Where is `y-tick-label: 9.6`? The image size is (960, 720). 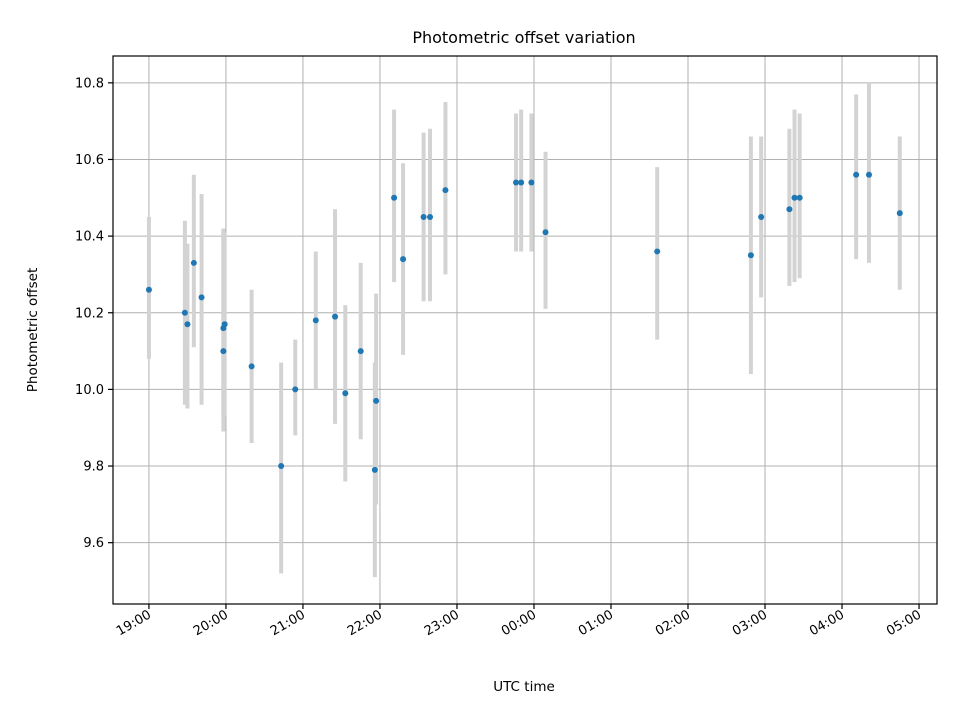 y-tick-label: 9.6 is located at coordinates (93, 543).